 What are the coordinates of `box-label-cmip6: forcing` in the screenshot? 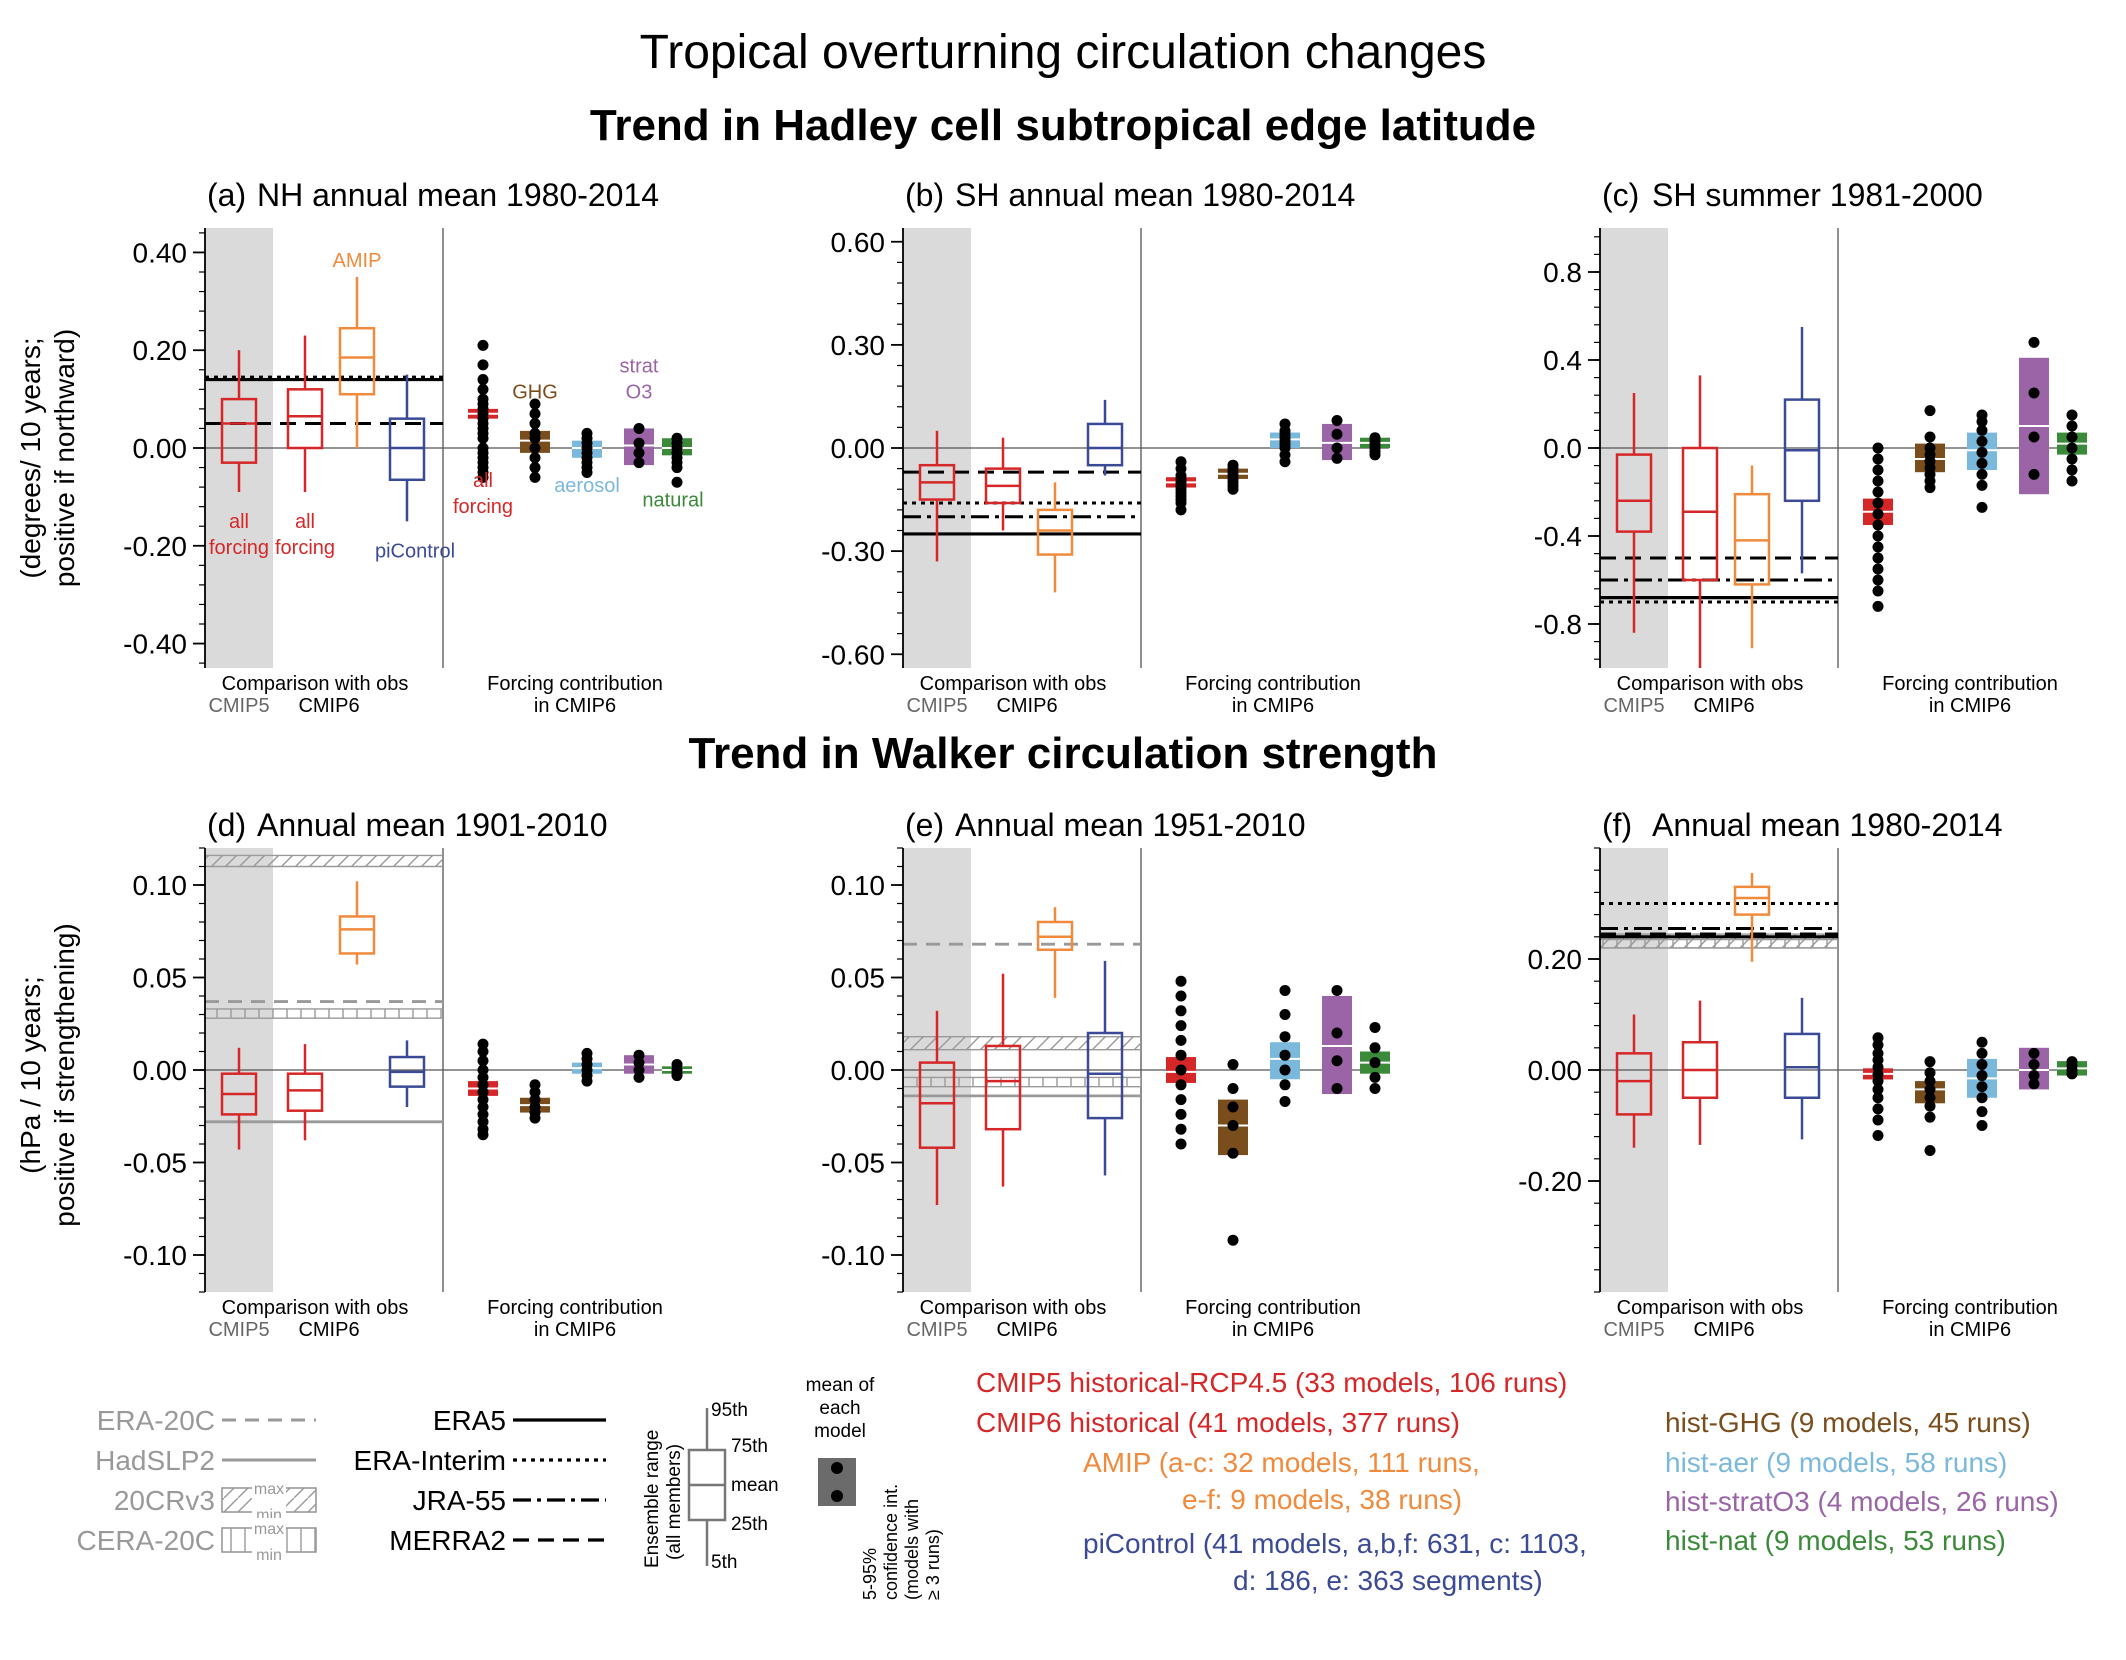 It's located at (305, 548).